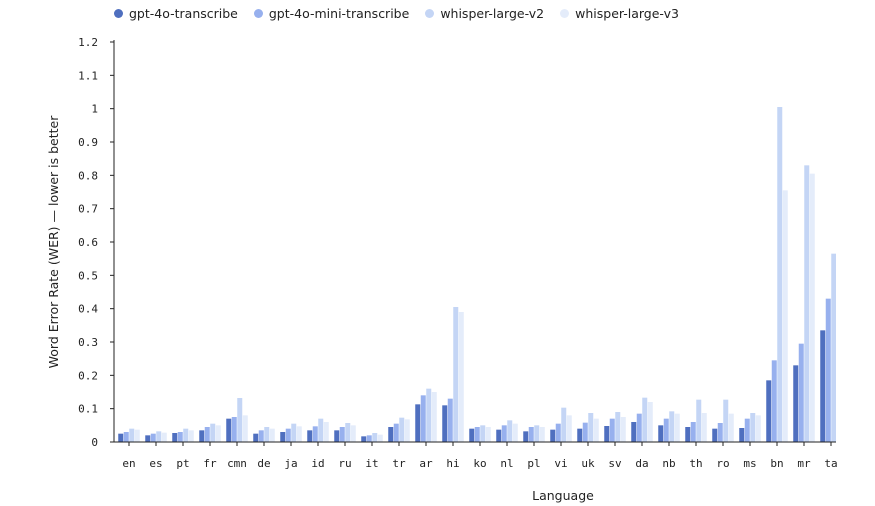  I want to click on y-tick-label: 0.2, so click(88, 375).